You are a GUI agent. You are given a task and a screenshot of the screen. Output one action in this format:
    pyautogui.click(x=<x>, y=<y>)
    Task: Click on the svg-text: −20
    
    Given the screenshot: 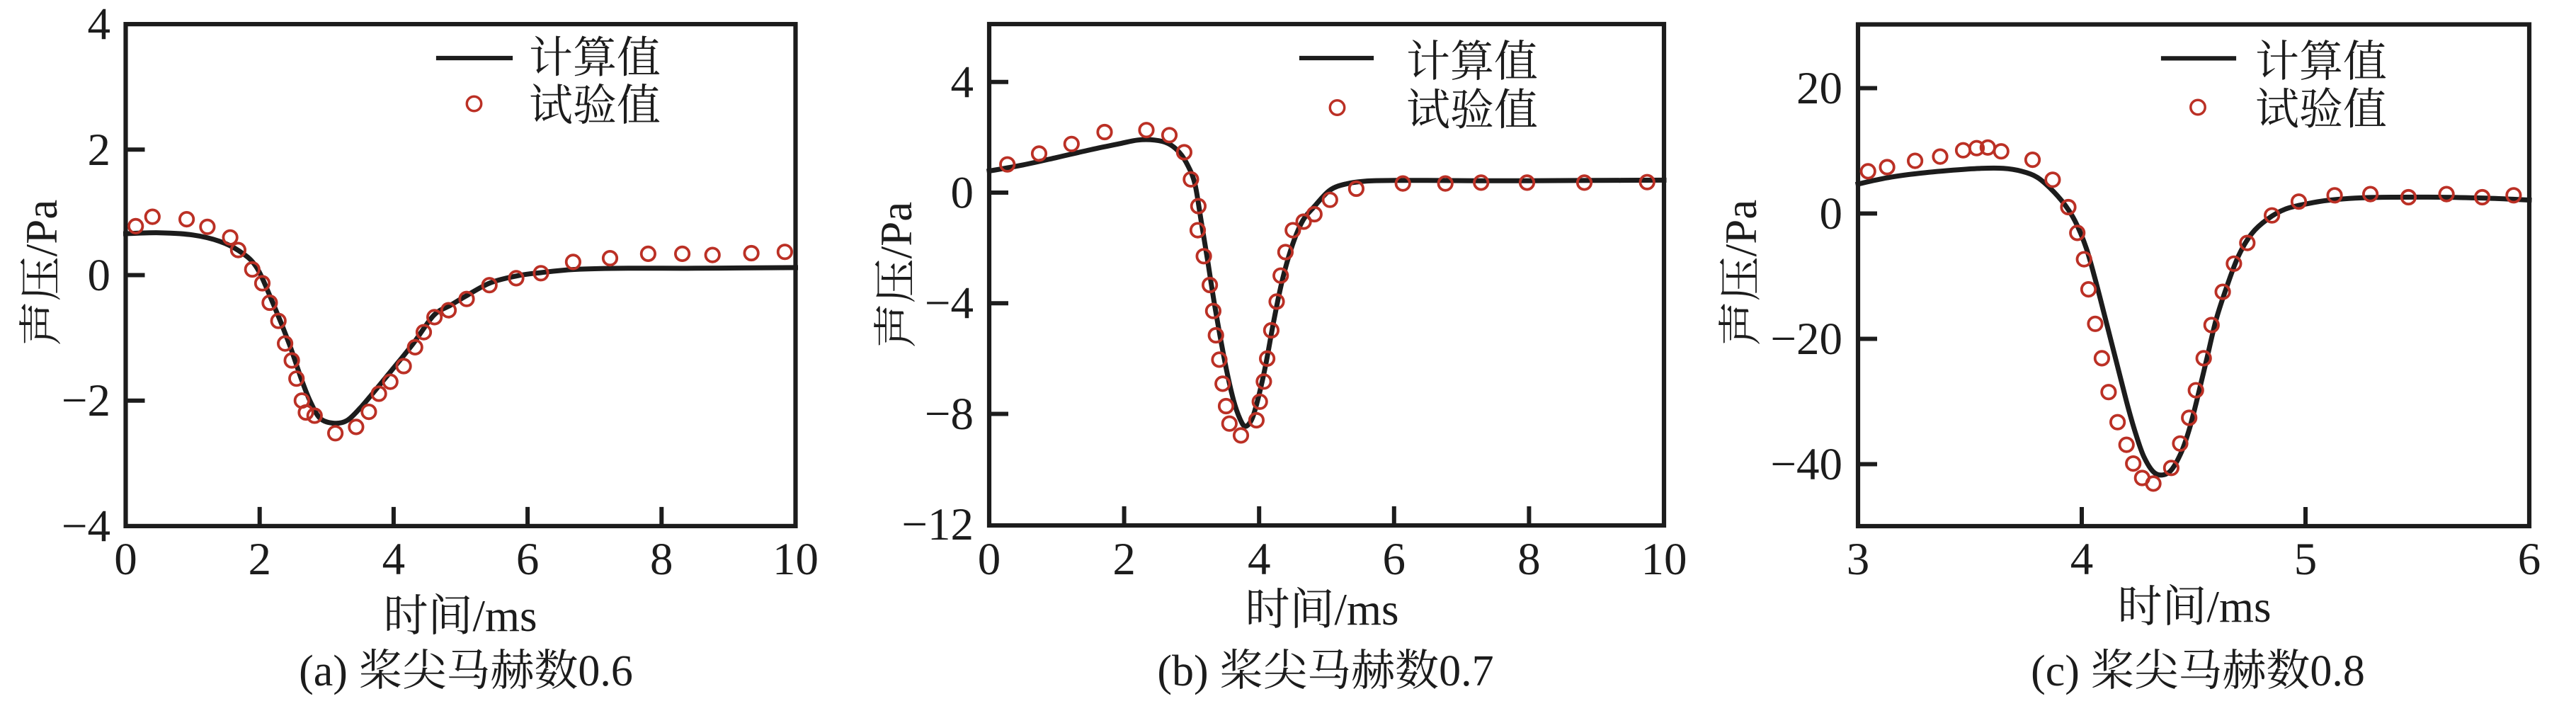 What is the action you would take?
    pyautogui.click(x=1806, y=339)
    